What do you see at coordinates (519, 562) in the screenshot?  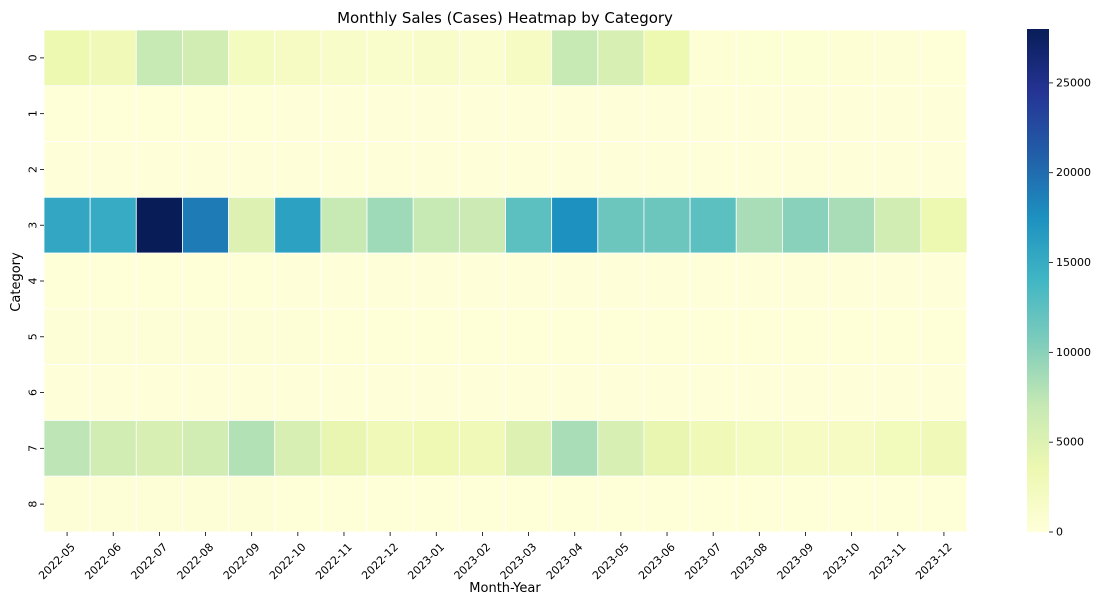 I see `x-tick-label: 2023-03` at bounding box center [519, 562].